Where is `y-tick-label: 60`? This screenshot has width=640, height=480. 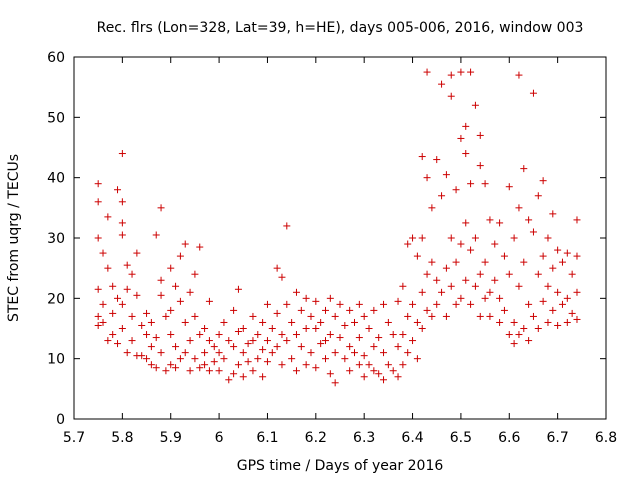
y-tick-label: 60 is located at coordinates (56, 58).